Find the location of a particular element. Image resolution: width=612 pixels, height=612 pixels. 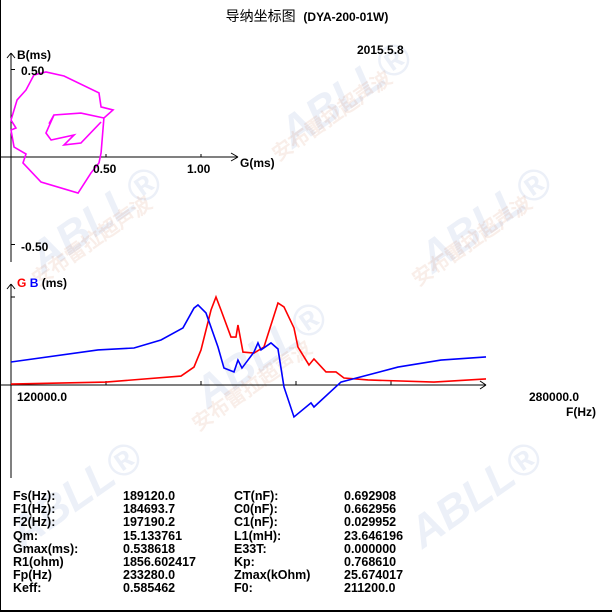

param-label: R1(ohm) is located at coordinates (38, 562).